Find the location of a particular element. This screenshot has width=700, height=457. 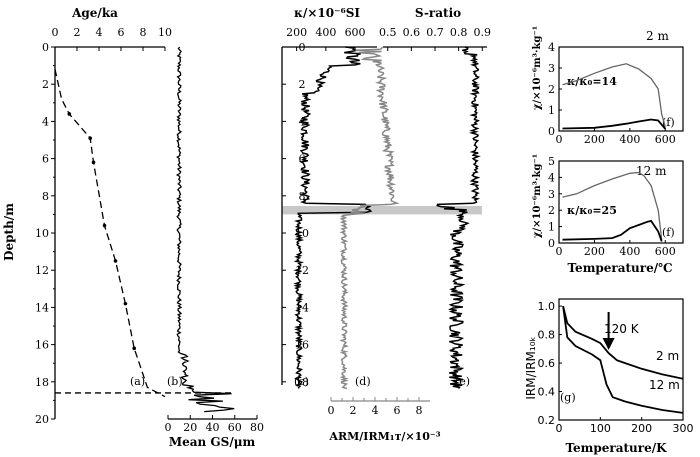

panel-e-sratio-line is located at coordinates (458, 217).